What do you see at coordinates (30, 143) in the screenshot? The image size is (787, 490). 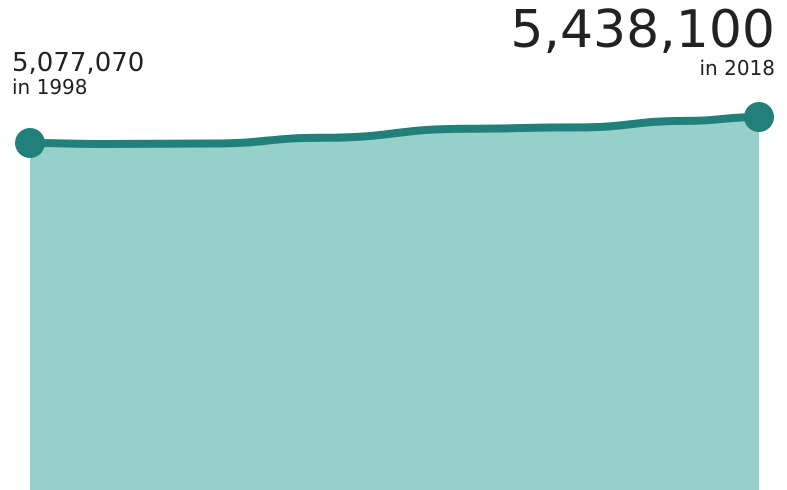 I see `start-point` at bounding box center [30, 143].